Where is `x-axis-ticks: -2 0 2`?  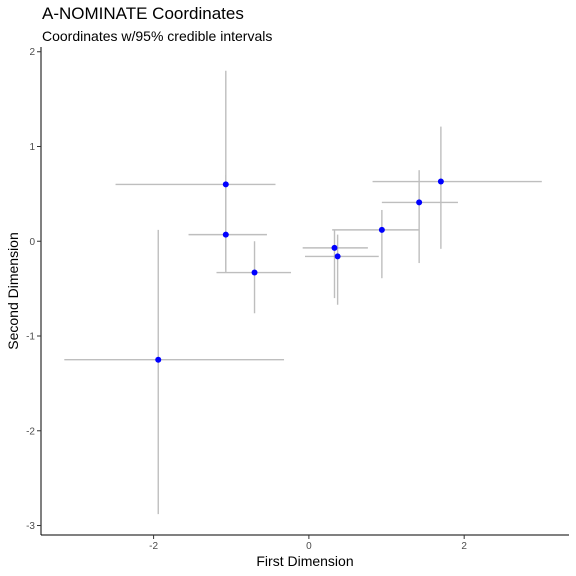
x-axis-ticks: -2 0 2 is located at coordinates (308, 543).